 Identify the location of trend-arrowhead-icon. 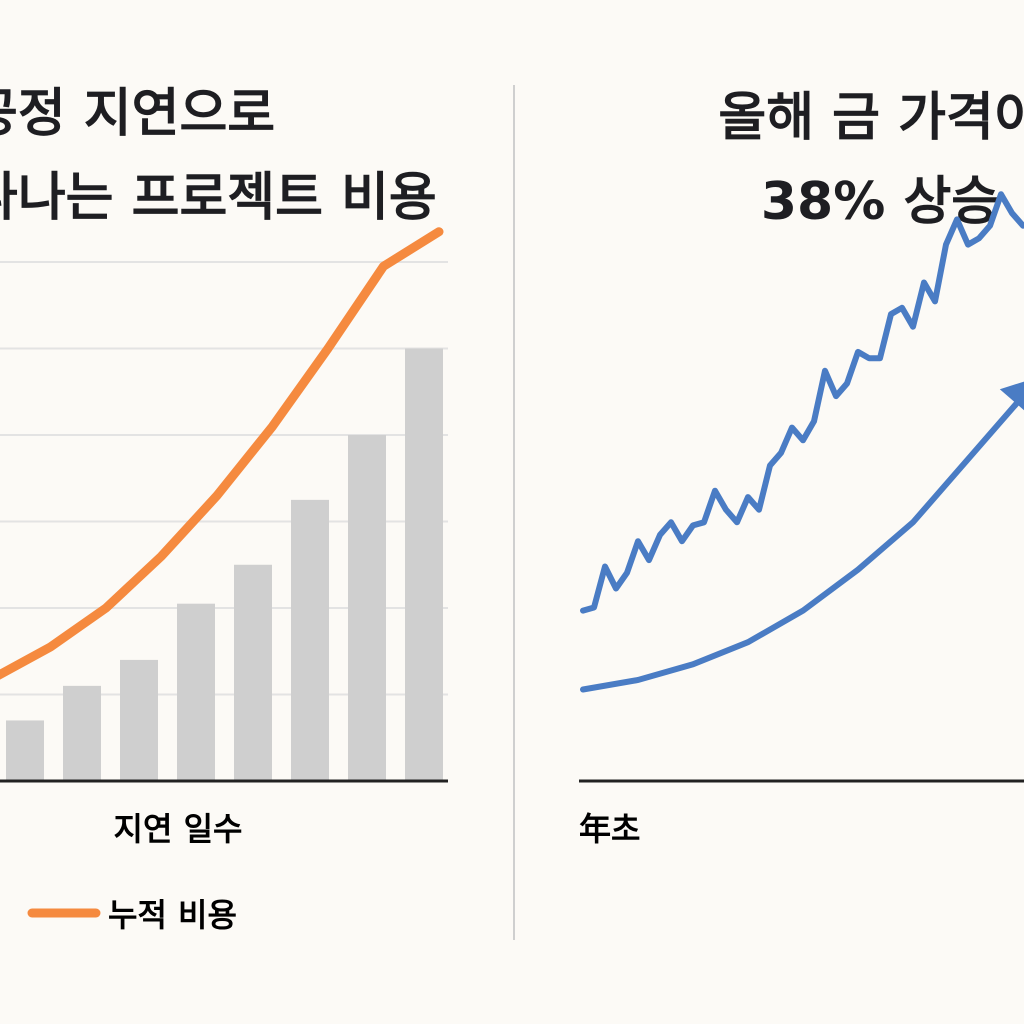
(1011, 396).